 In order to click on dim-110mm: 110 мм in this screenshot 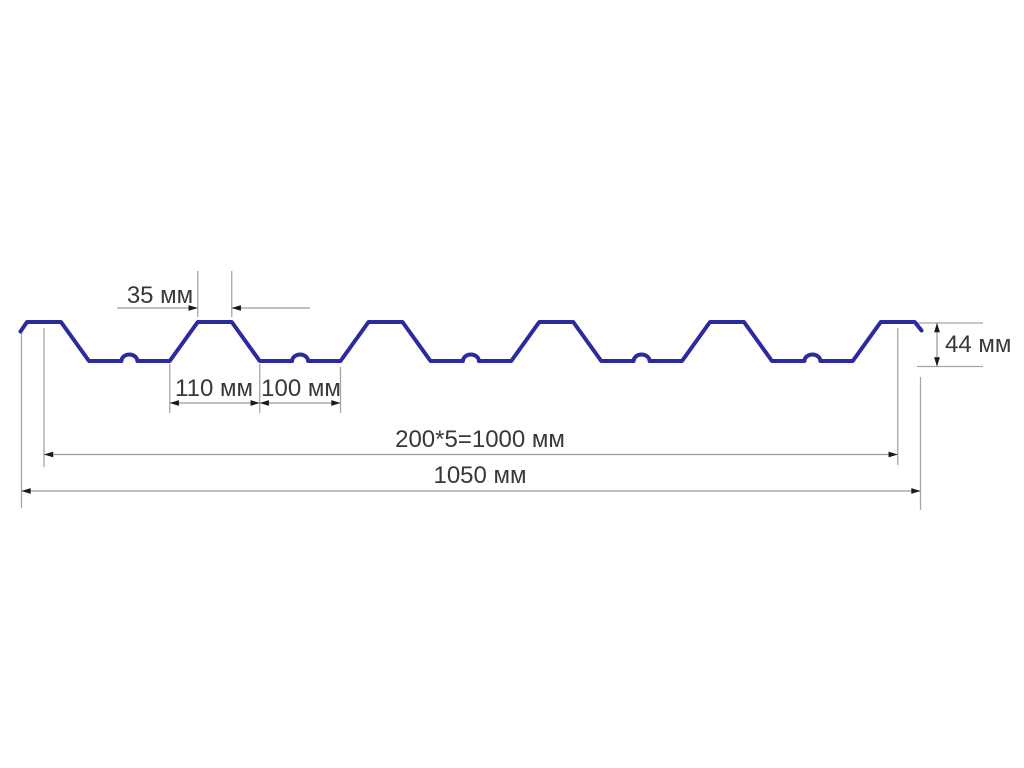, I will do `click(215, 388)`.